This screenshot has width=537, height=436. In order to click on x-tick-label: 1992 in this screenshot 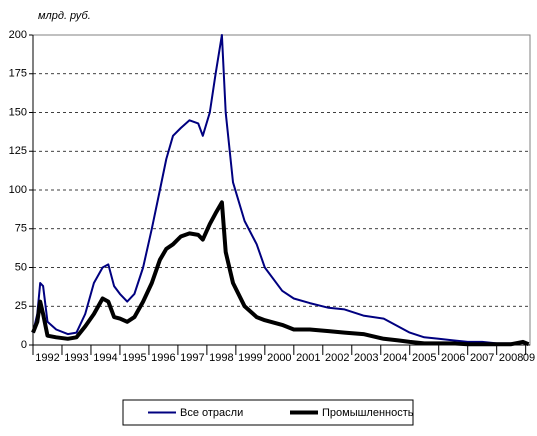, I will do `click(47, 358)`.